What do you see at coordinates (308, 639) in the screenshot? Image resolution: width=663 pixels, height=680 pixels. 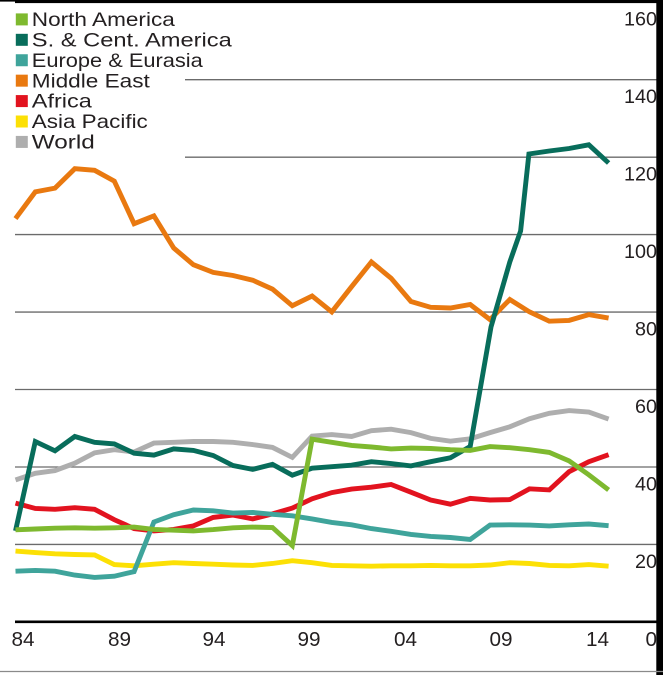 I see `svg-text: 99` at bounding box center [308, 639].